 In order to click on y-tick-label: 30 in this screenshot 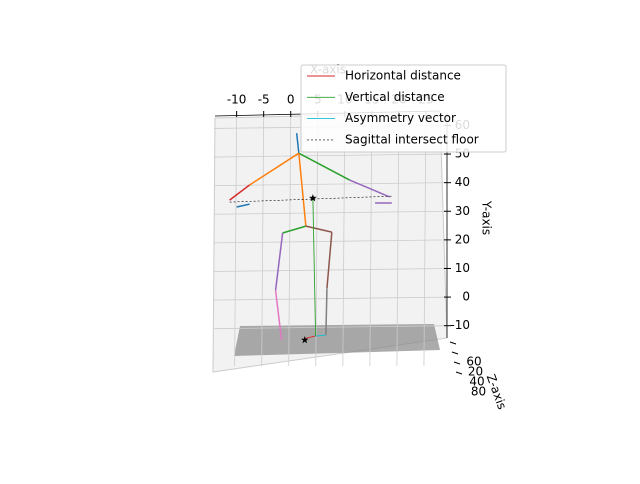, I will do `click(462, 211)`.